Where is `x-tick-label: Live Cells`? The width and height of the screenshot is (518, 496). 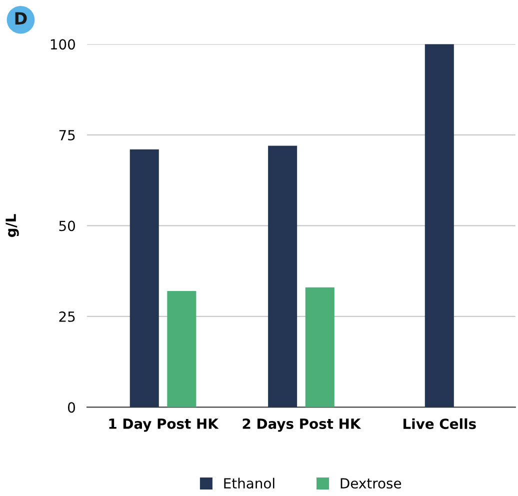 x-tick-label: Live Cells is located at coordinates (440, 424).